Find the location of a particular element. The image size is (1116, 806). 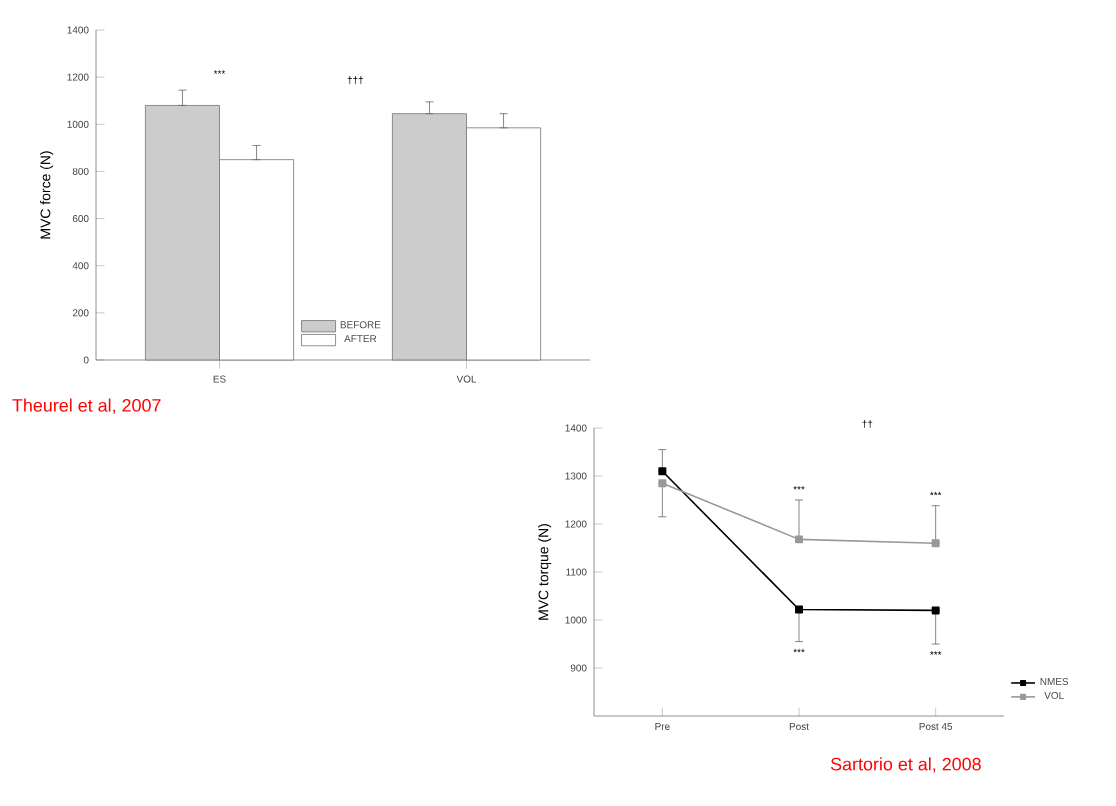

text: Sartorio et al, 2008 is located at coordinates (905, 765).